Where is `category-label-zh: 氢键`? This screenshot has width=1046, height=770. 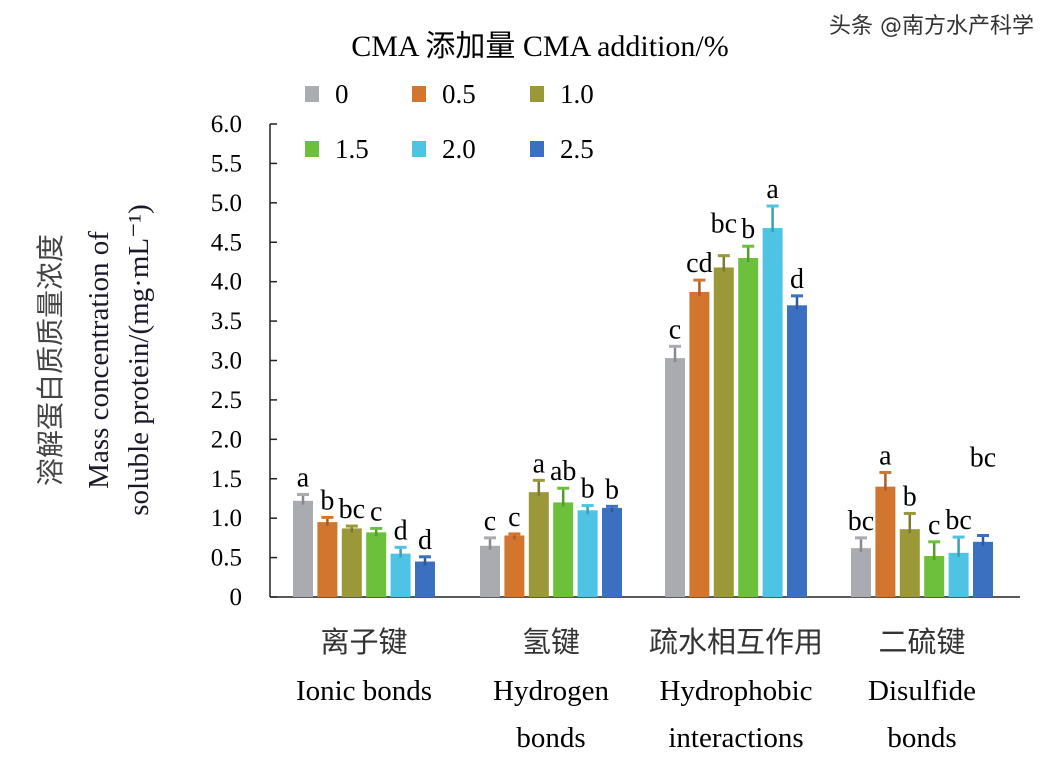 category-label-zh: 氢键 is located at coordinates (551, 642).